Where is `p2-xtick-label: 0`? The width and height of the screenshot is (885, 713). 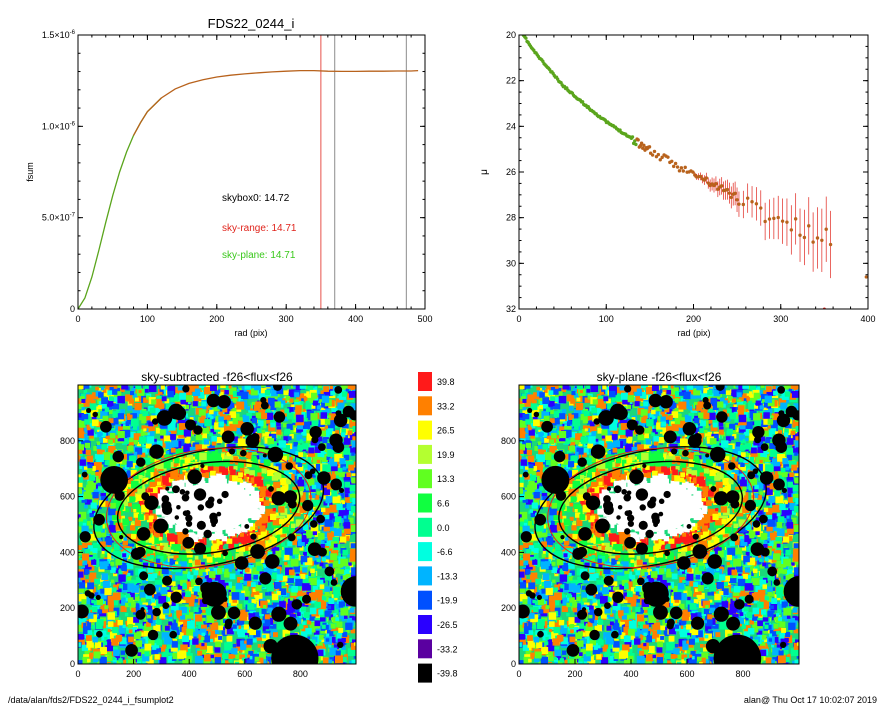 p2-xtick-label: 0 is located at coordinates (518, 319).